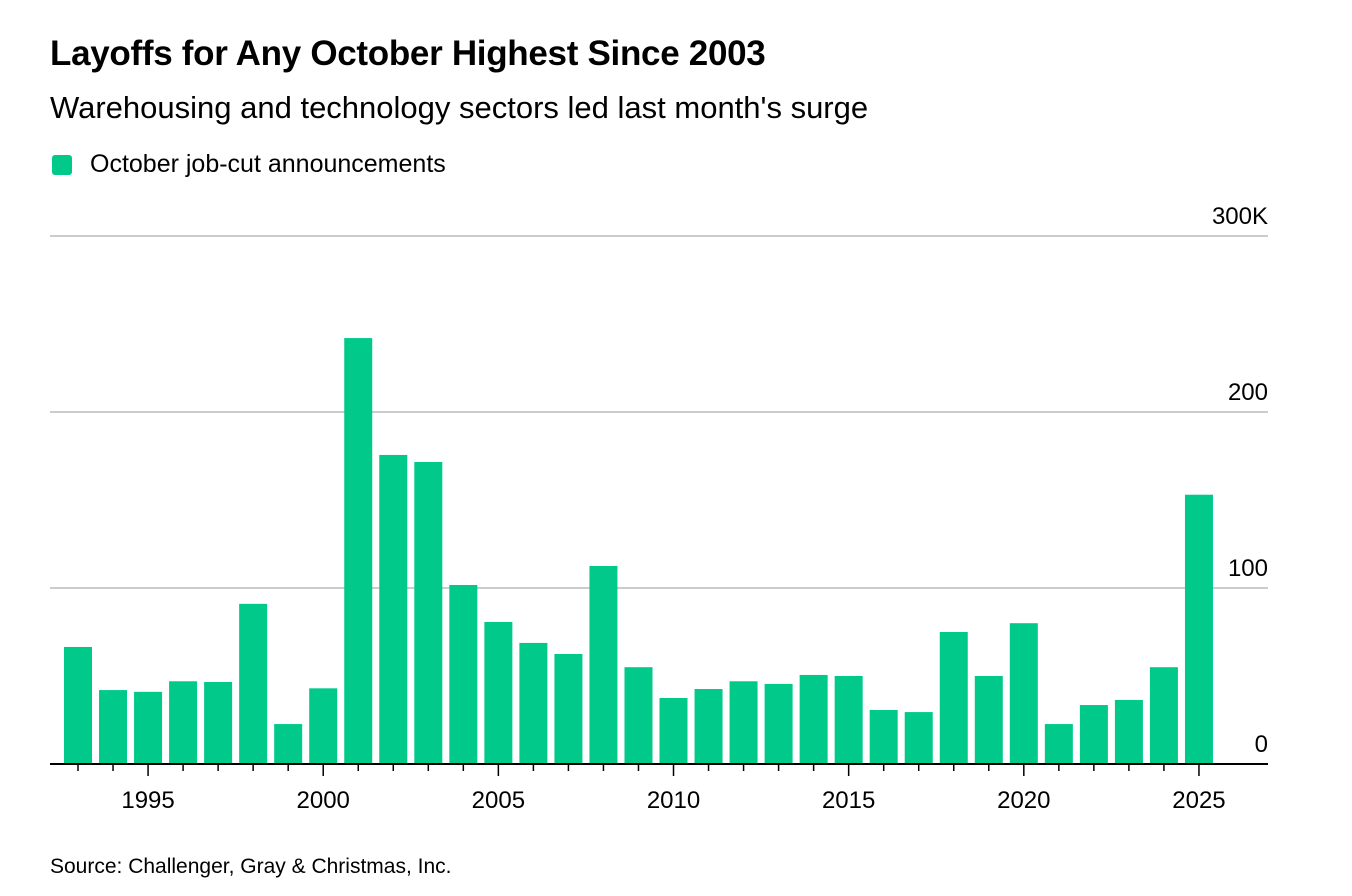 Image resolution: width=1352 pixels, height=896 pixels. I want to click on bar-1993, so click(78, 705).